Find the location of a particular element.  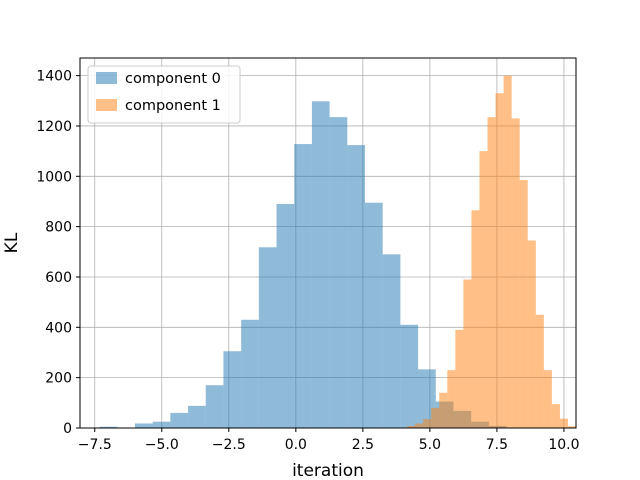

y-tick-label: 1400 is located at coordinates (54, 77).